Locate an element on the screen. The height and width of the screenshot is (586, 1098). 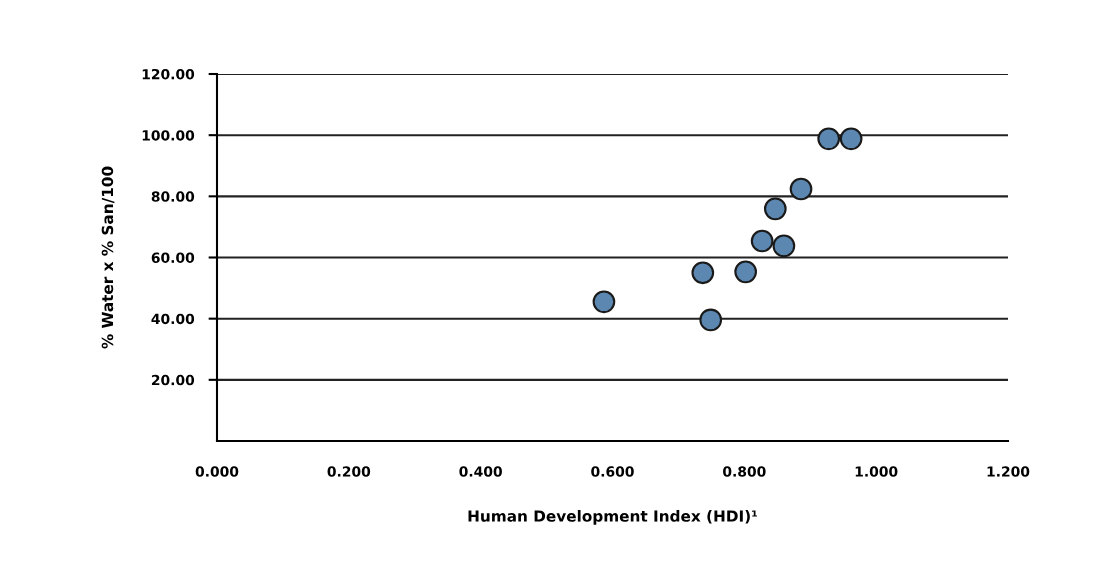
y-axis-title: % Water x % San/100 is located at coordinates (108, 257).